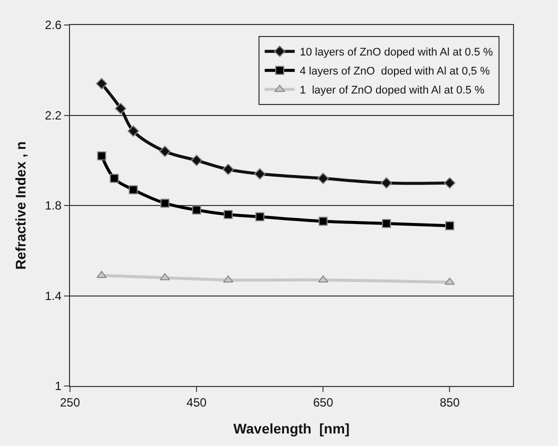 This screenshot has width=558, height=446. I want to click on x-tick-label: 450, so click(196, 402).